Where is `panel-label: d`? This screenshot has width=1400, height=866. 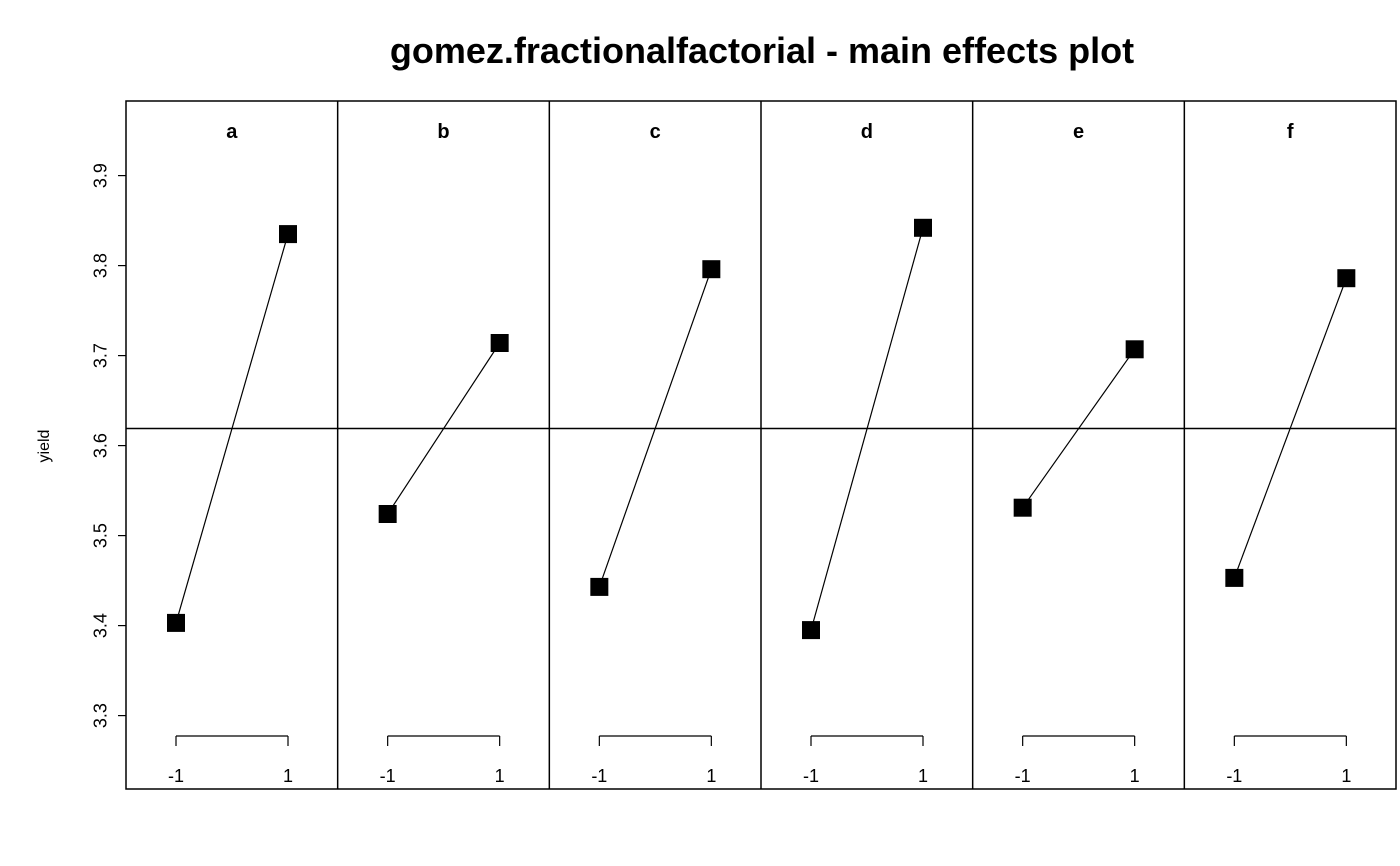 panel-label: d is located at coordinates (867, 132).